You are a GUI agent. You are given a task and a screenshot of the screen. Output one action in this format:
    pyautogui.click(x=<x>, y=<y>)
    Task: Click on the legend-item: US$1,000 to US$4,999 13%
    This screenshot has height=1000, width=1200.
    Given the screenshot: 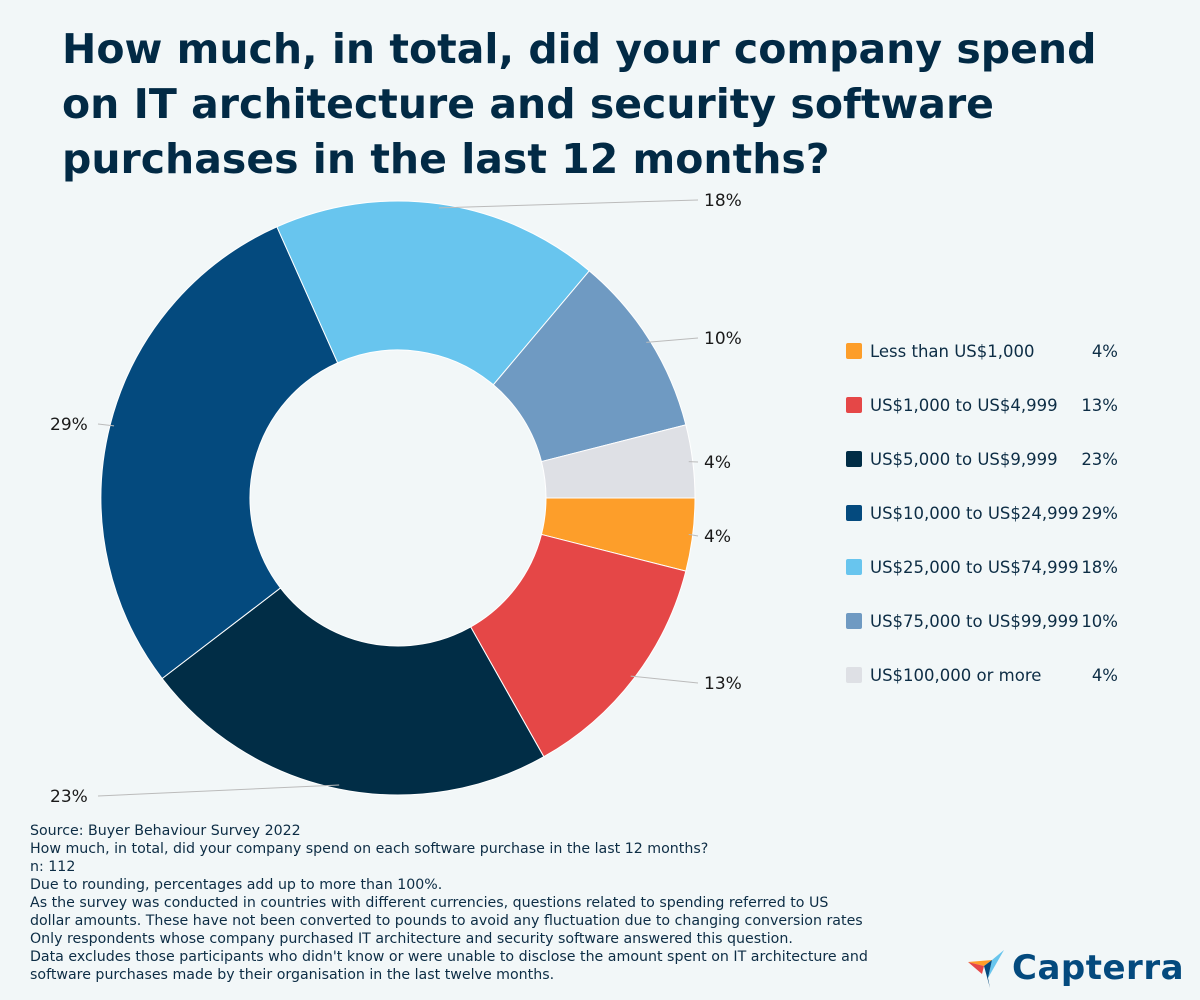 What is the action you would take?
    pyautogui.click(x=982, y=405)
    